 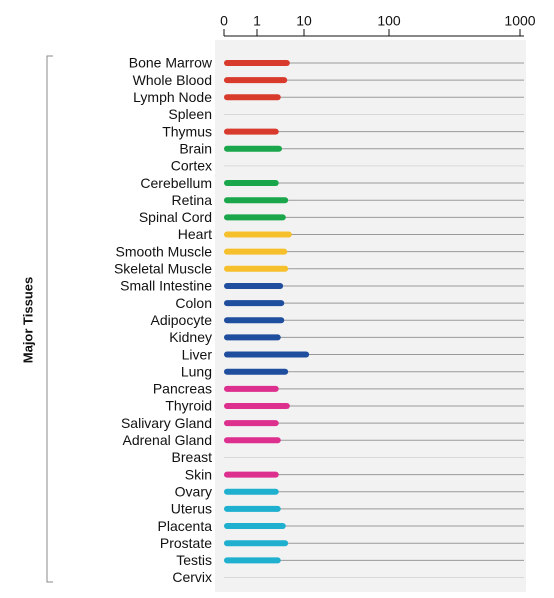 What do you see at coordinates (191, 166) in the screenshot?
I see `y-tick-label: Cortex` at bounding box center [191, 166].